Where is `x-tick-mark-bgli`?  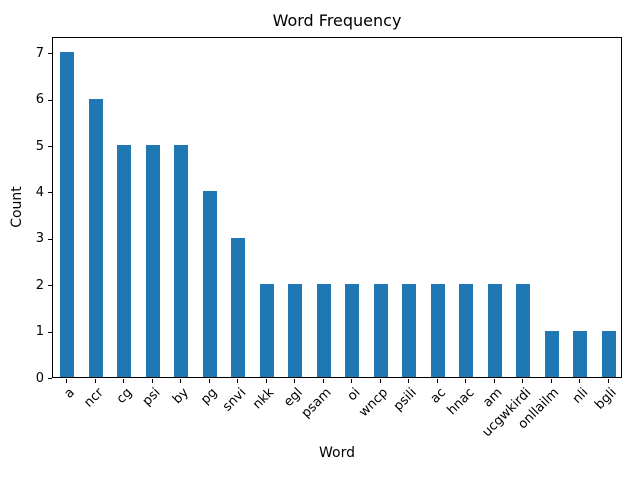
x-tick-mark-bgli is located at coordinates (608, 381).